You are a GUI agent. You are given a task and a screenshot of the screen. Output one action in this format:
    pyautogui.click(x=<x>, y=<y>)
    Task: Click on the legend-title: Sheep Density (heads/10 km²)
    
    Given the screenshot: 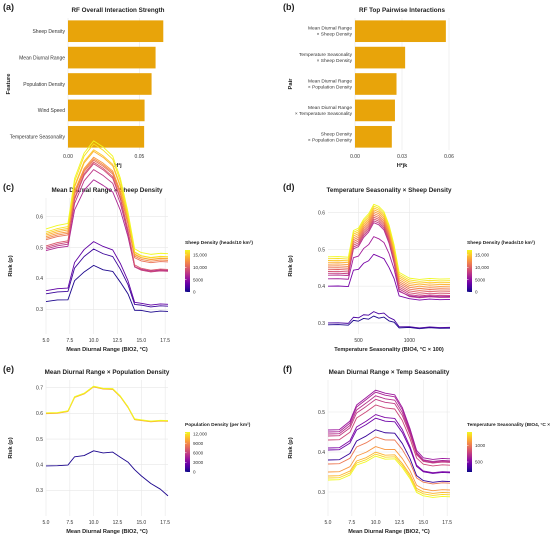 What is the action you would take?
    pyautogui.click(x=501, y=243)
    